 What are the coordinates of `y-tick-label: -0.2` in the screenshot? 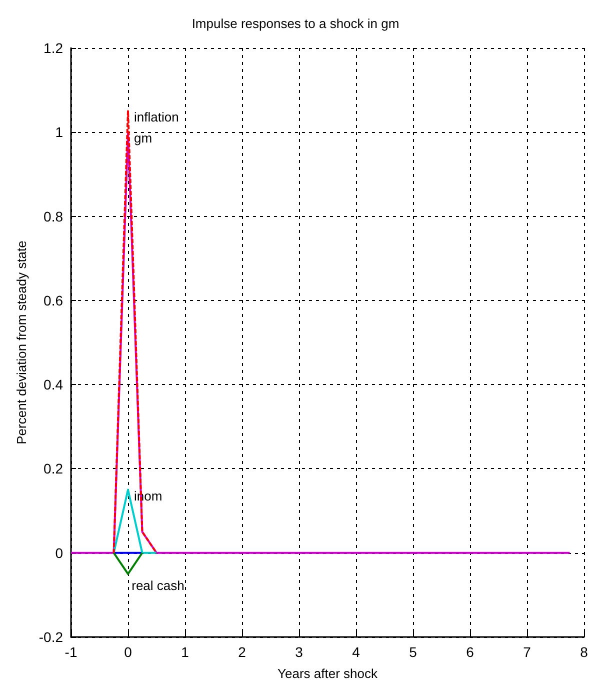 It's located at (51, 637).